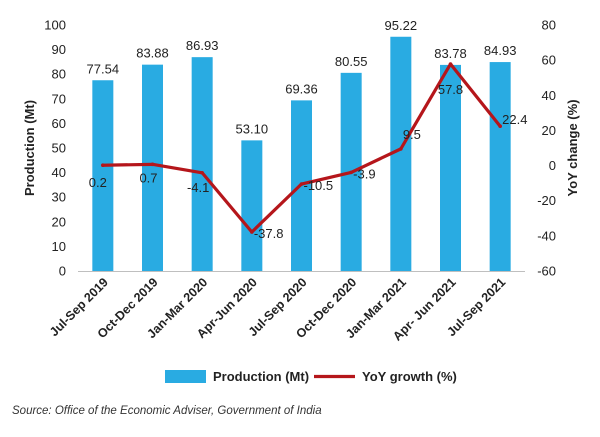 This screenshot has width=600, height=437. Describe the element at coordinates (261, 376) in the screenshot. I see `legend-label-production: Production (Mt)` at that location.